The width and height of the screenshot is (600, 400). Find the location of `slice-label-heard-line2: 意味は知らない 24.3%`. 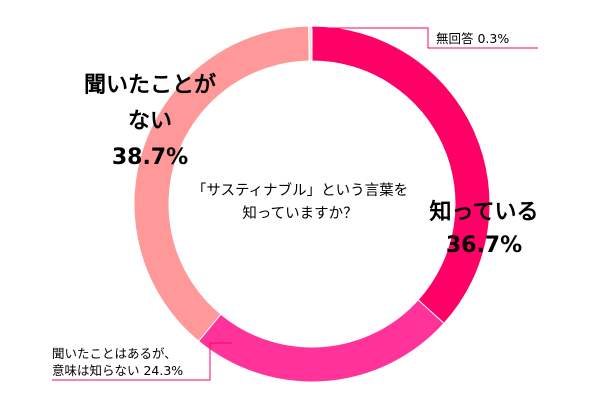

slice-label-heard-line2: 意味は知らない 24.3% is located at coordinates (117, 370).